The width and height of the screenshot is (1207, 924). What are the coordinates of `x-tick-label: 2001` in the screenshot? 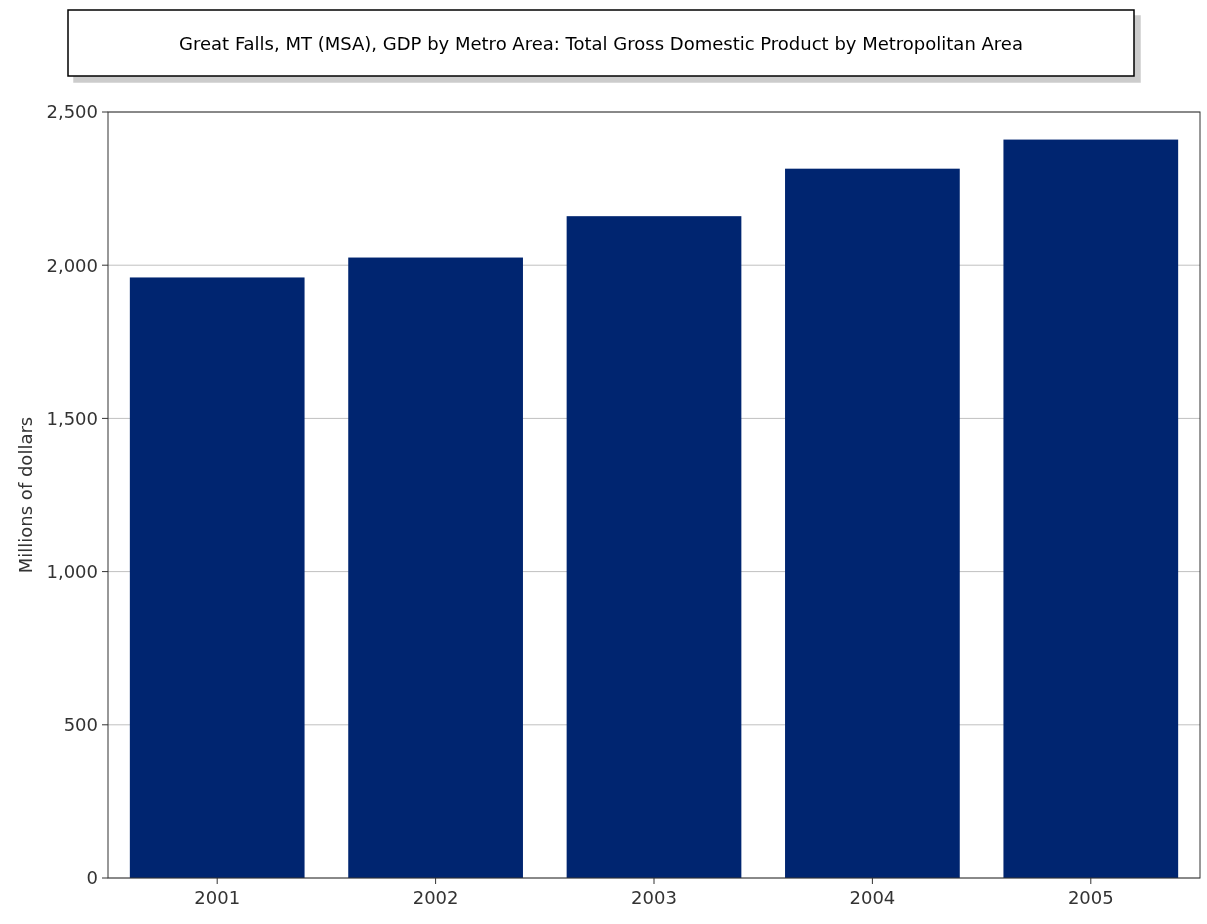 It's located at (217, 897).